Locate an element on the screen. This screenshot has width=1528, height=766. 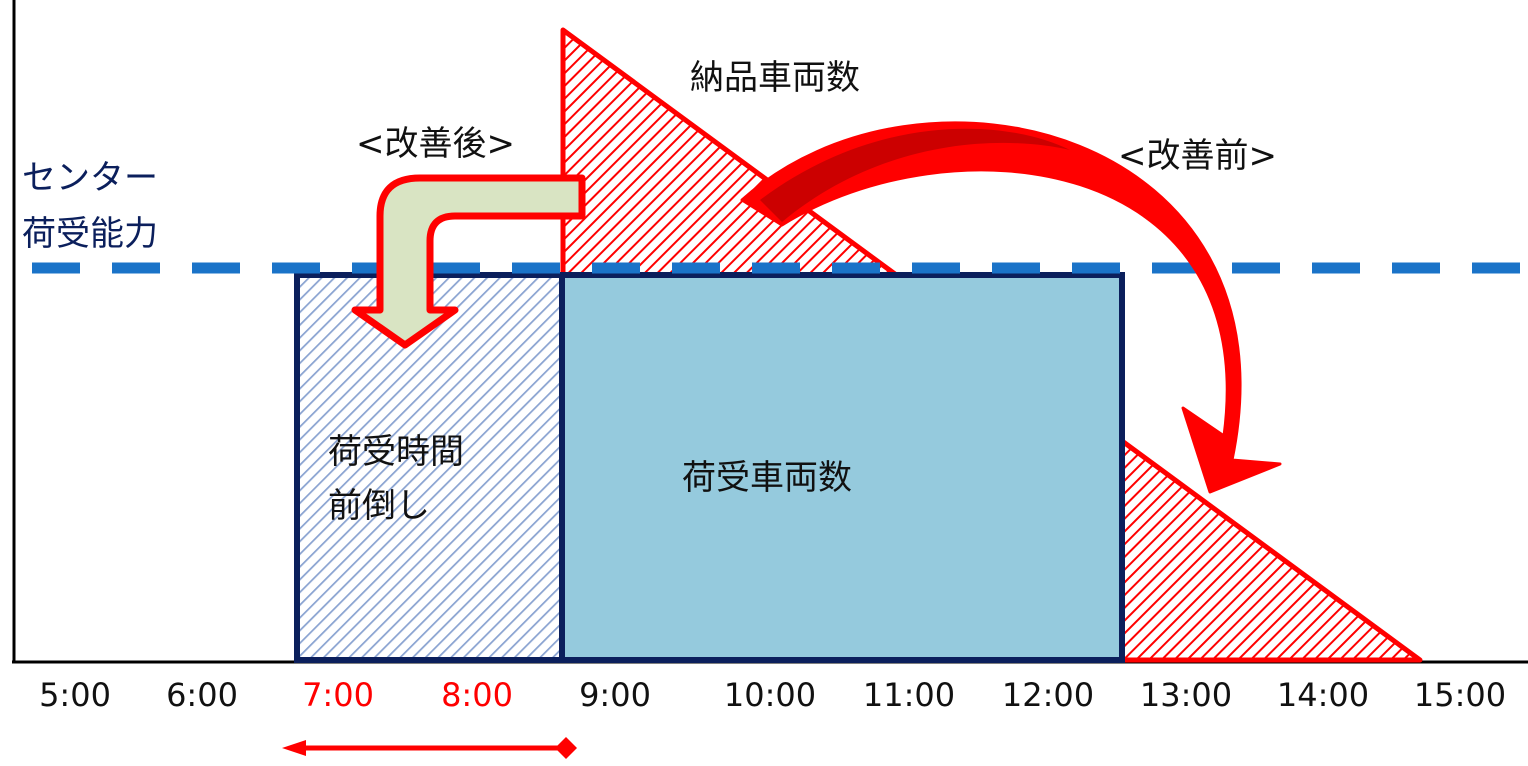
tick-label: 11:00 is located at coordinates (909, 695).